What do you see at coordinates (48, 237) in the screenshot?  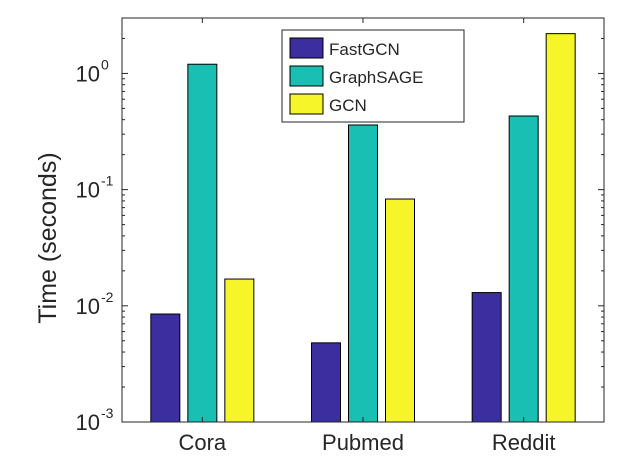 I see `y-axis-title: Time (seconds)` at bounding box center [48, 237].